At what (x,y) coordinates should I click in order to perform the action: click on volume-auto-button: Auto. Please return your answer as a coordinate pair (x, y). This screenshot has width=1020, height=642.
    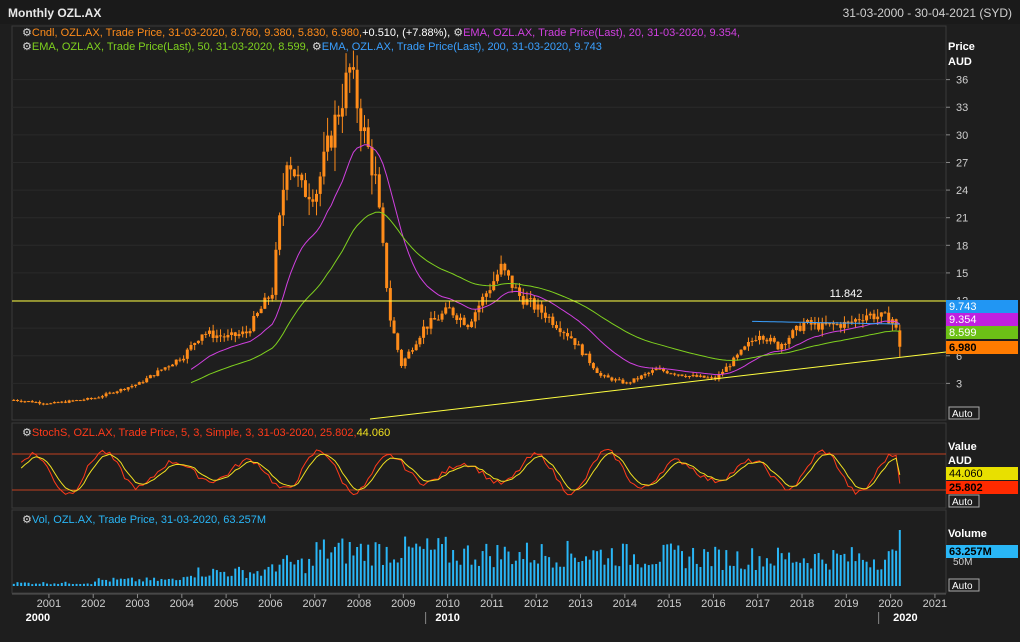
    Looking at the image, I should click on (964, 585).